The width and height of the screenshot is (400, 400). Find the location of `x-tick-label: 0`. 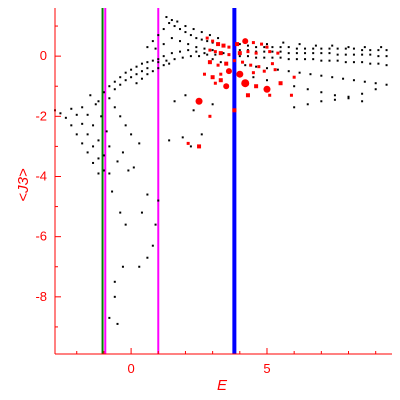

x-tick-label: 0 is located at coordinates (130, 368).